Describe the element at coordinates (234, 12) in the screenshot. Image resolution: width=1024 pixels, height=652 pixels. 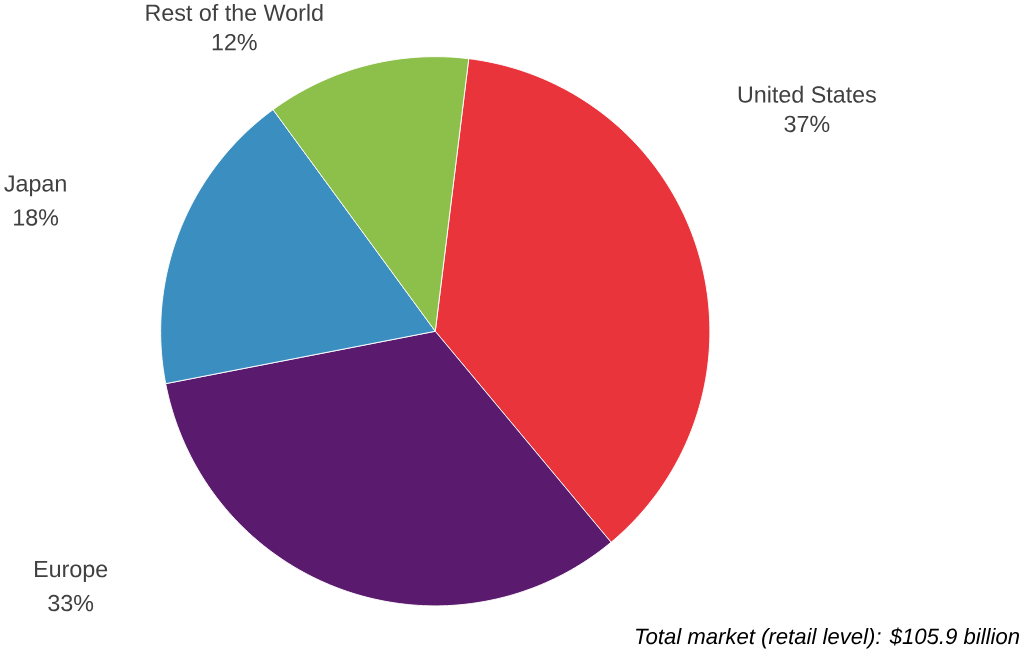
I see `slice-label: Rest of the World` at that location.